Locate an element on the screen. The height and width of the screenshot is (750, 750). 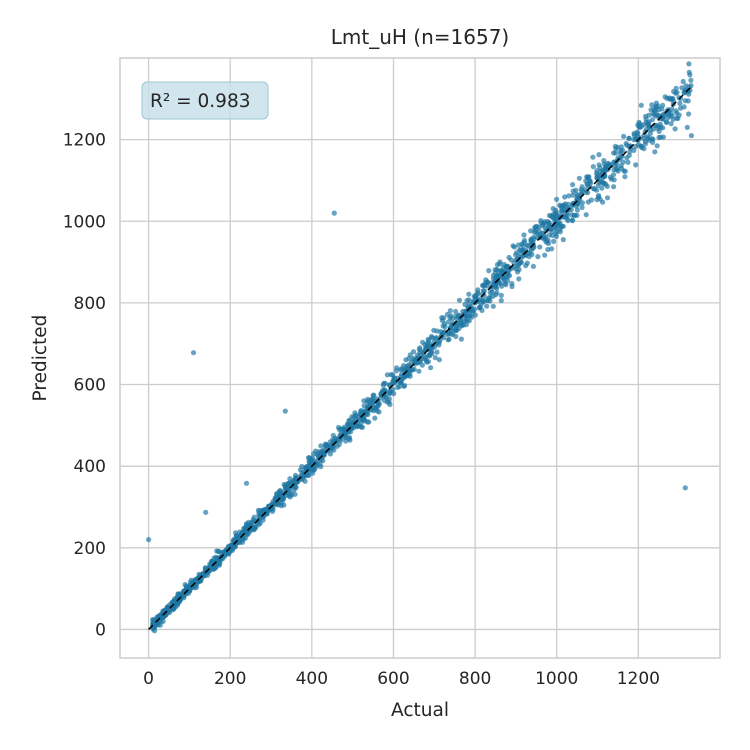
r2-box is located at coordinates (205, 100).